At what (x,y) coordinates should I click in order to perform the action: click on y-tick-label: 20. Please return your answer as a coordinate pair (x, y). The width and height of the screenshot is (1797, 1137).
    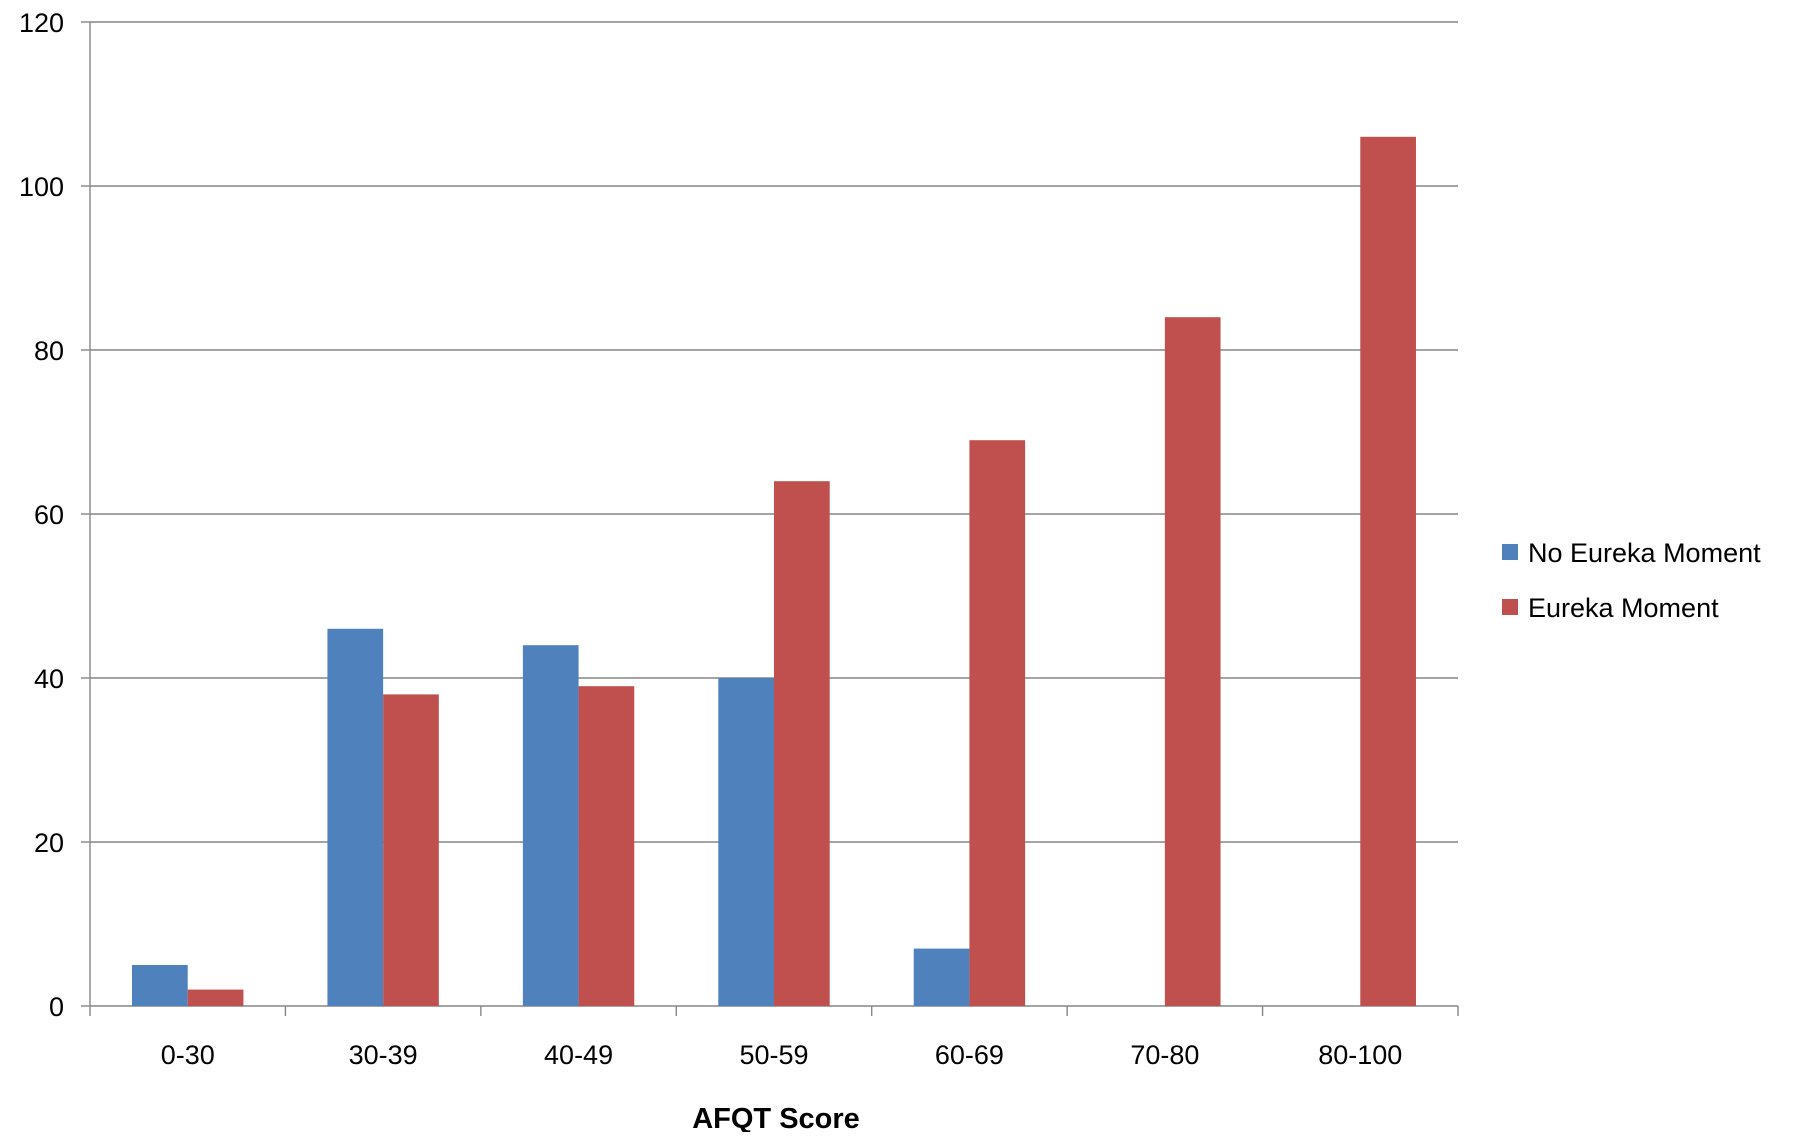
    Looking at the image, I should click on (49, 843).